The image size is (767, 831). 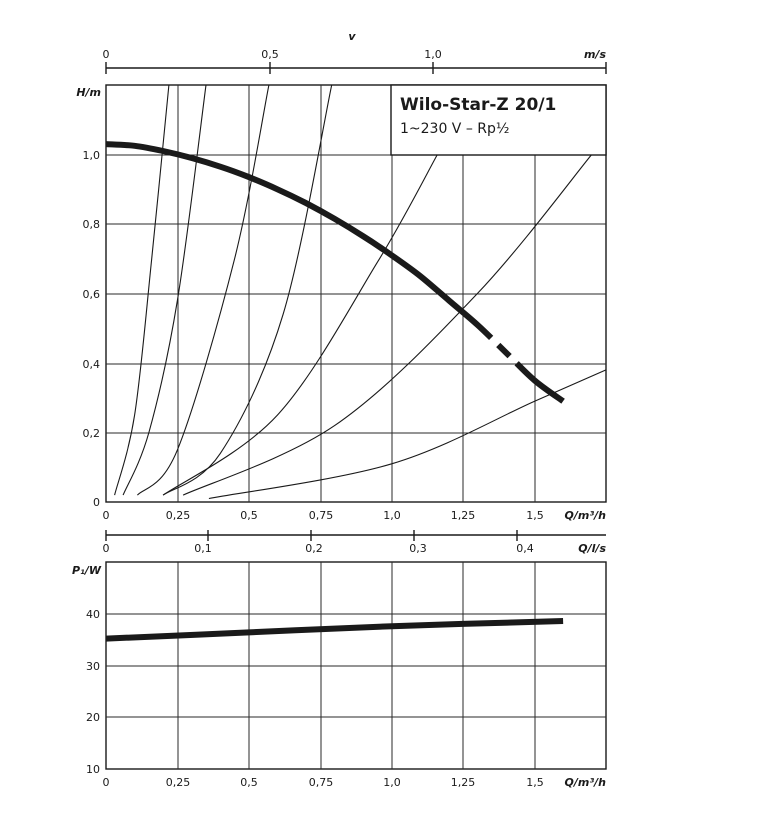 What do you see at coordinates (592, 548) in the screenshot?
I see `flow-ls-unit: Q/l/s` at bounding box center [592, 548].